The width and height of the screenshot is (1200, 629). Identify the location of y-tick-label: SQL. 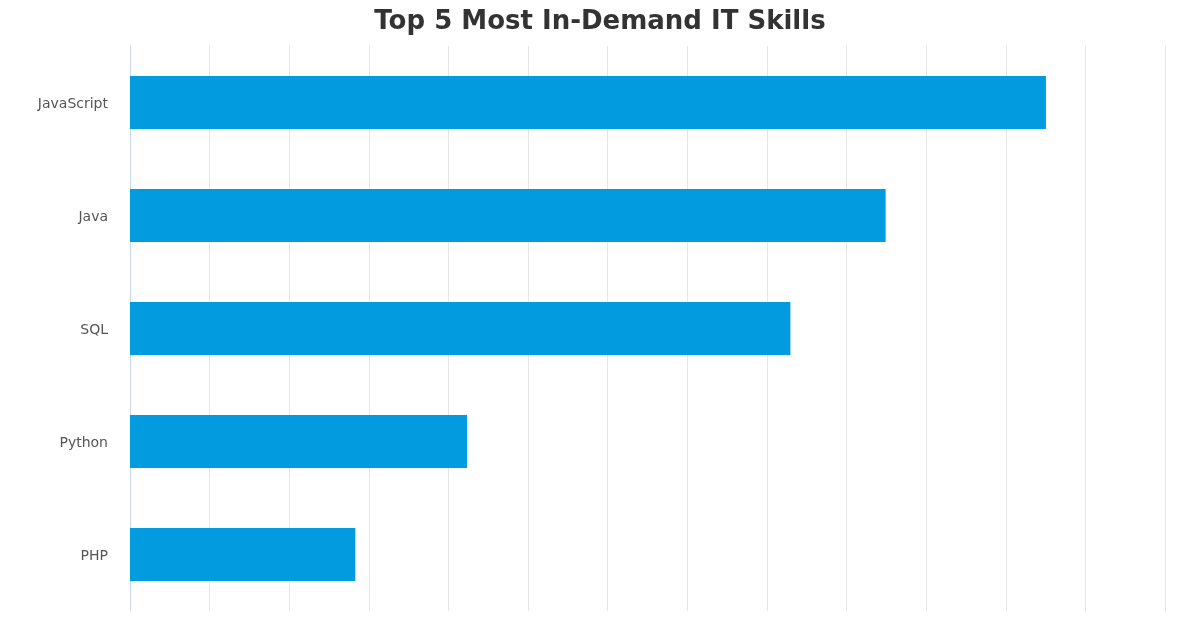
(94, 328).